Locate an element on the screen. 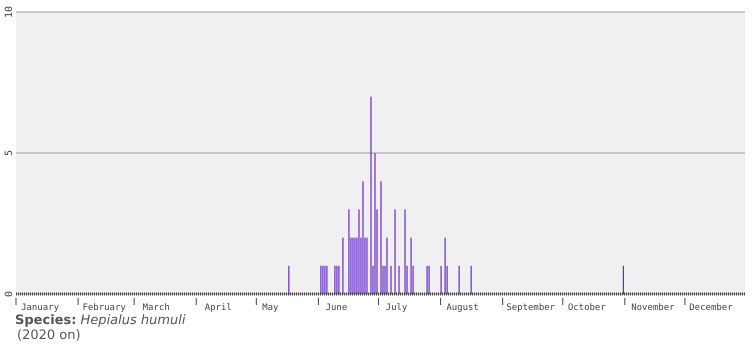 This screenshot has width=755, height=350. x-tick-label: November is located at coordinates (653, 308).